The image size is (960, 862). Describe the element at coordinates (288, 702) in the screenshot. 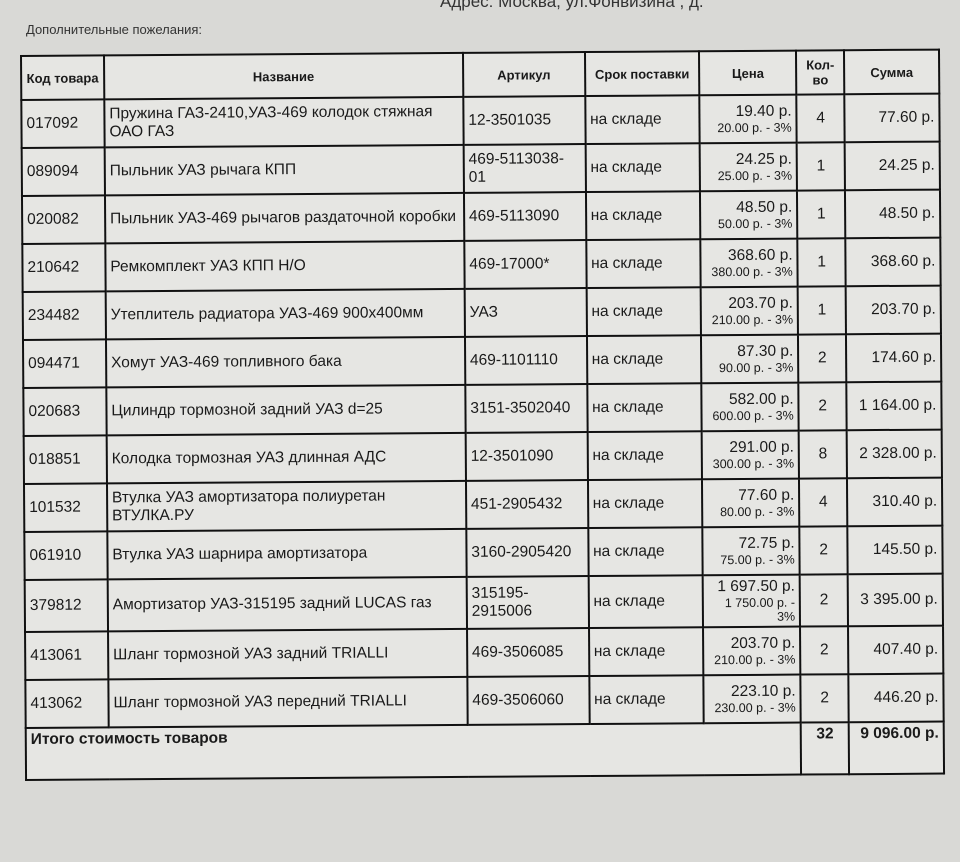

I see `name-cell: Шланг тормозной УАЗ передний TRIALLI` at that location.